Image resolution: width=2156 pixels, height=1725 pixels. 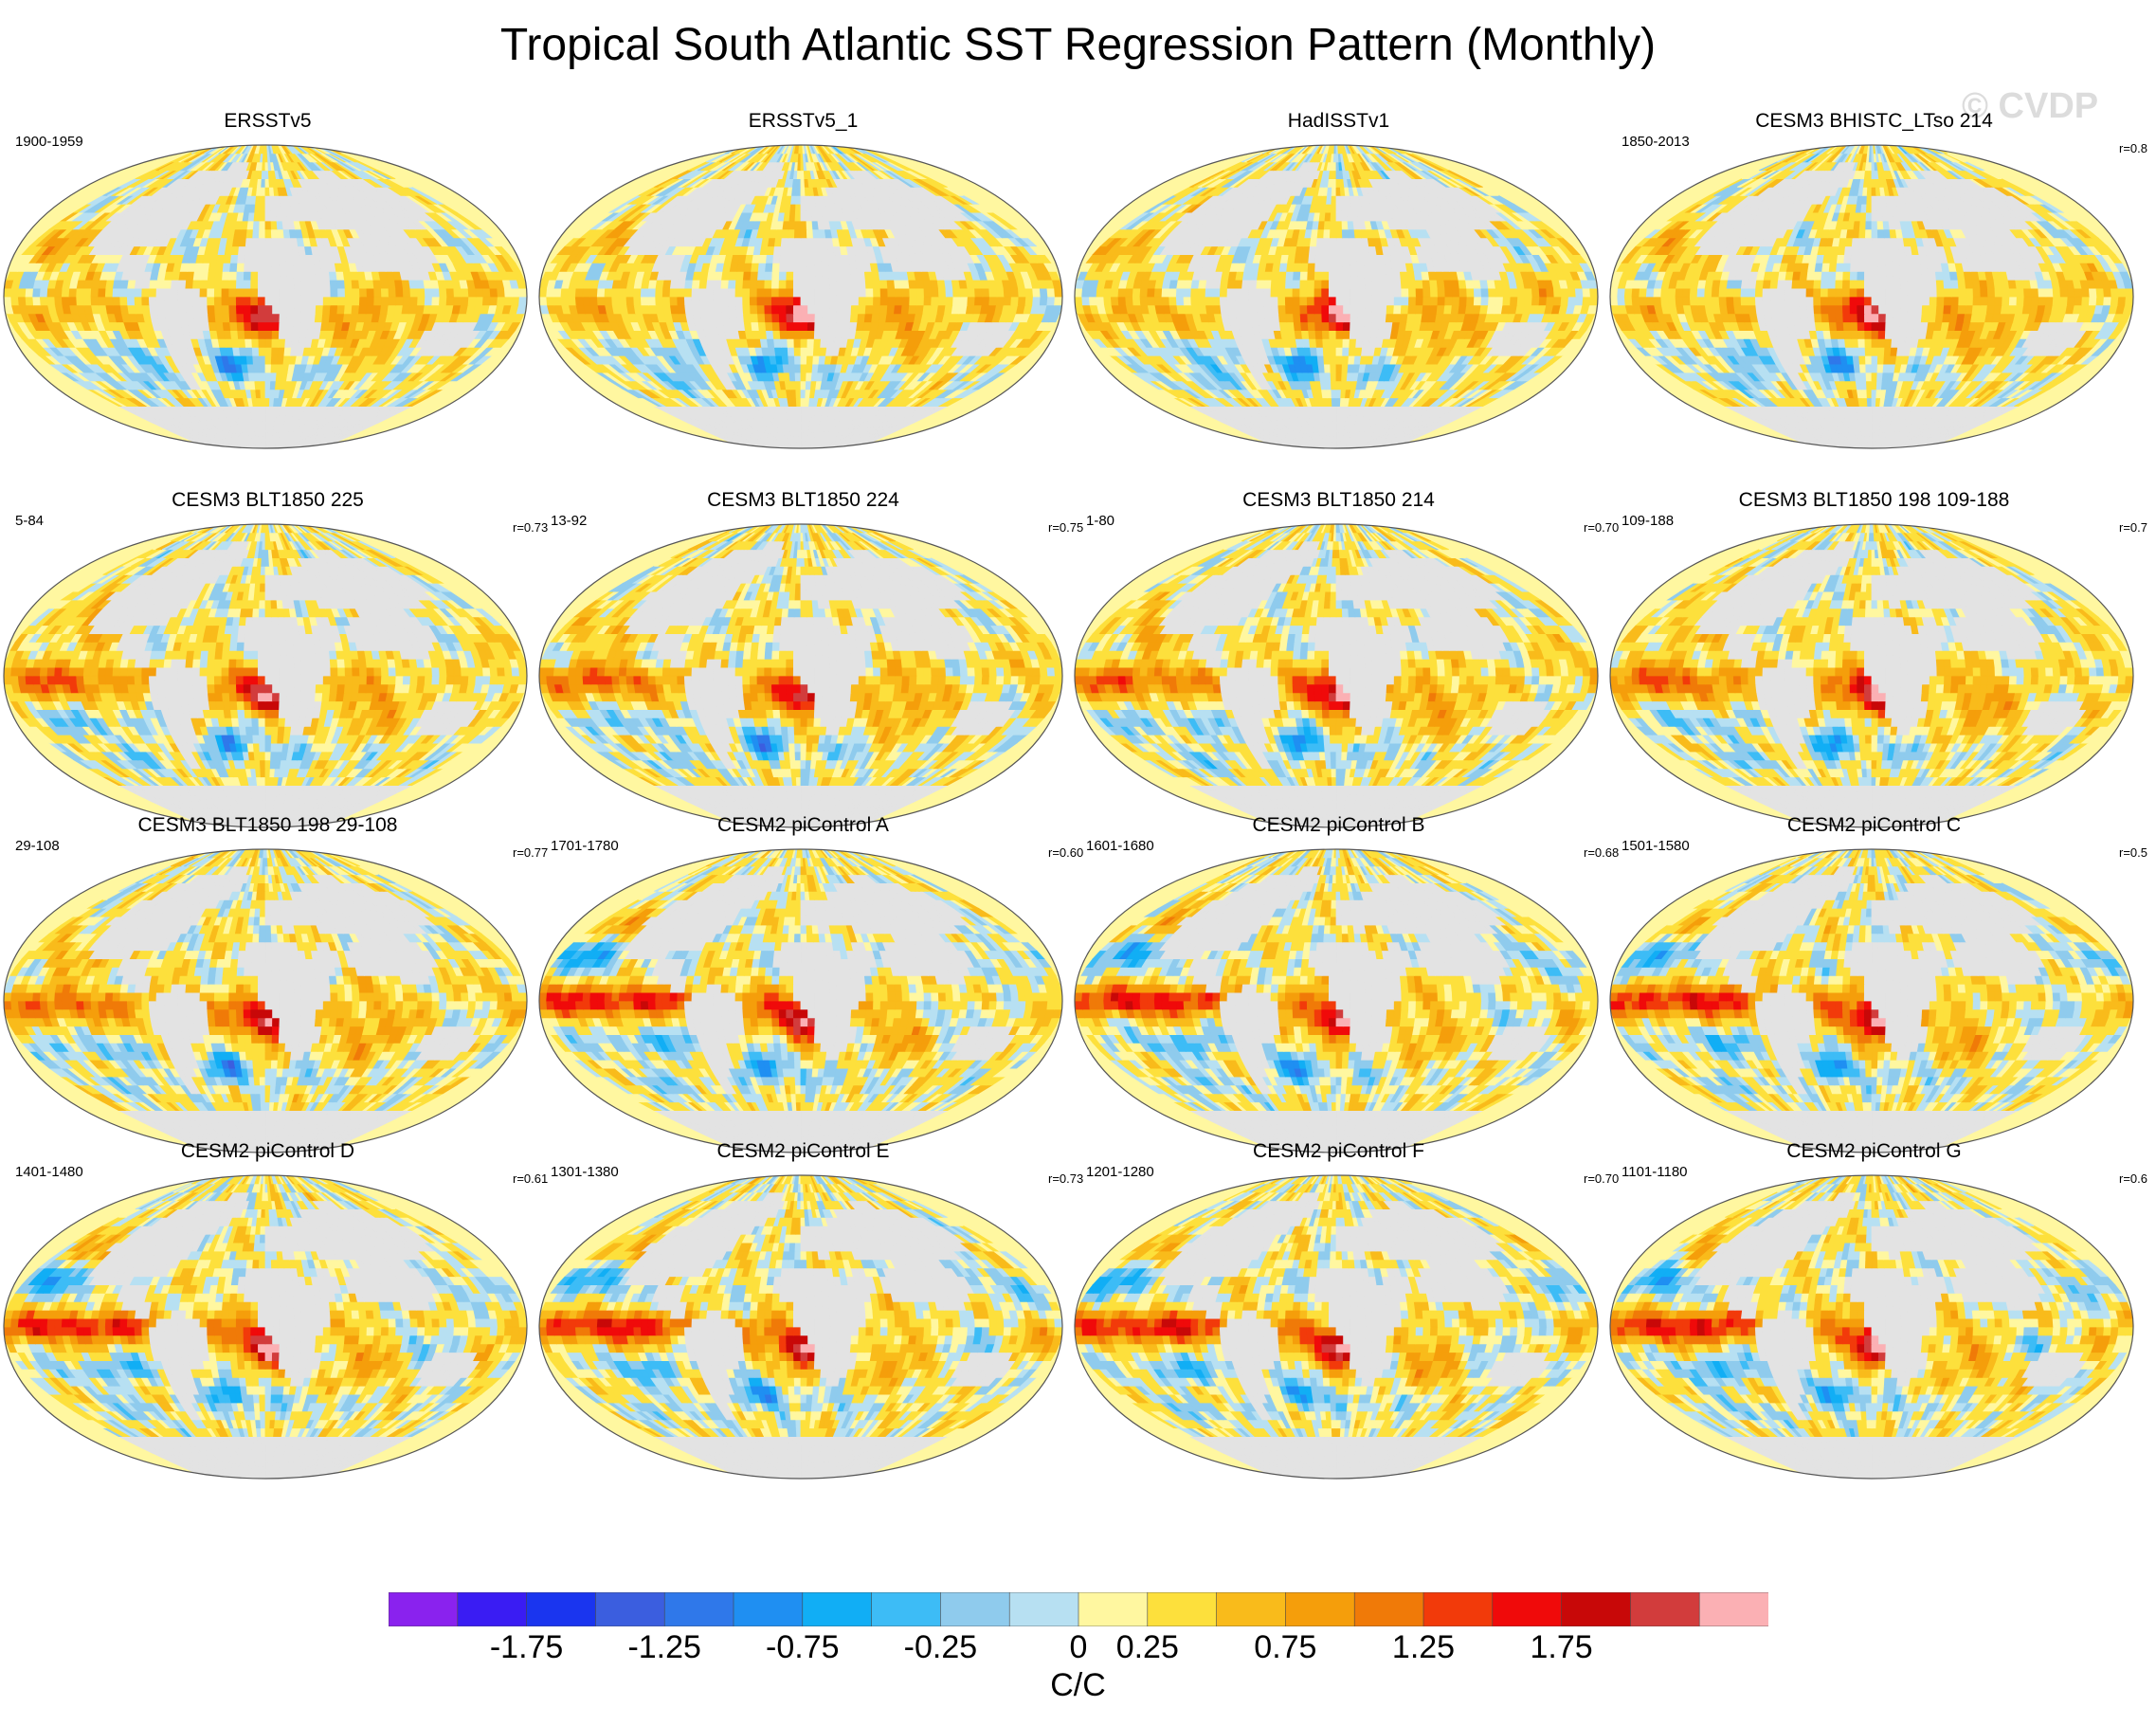 I want to click on map-panel: CESM2 piControl A 1701-1780 r=0.60, so click(x=809, y=983).